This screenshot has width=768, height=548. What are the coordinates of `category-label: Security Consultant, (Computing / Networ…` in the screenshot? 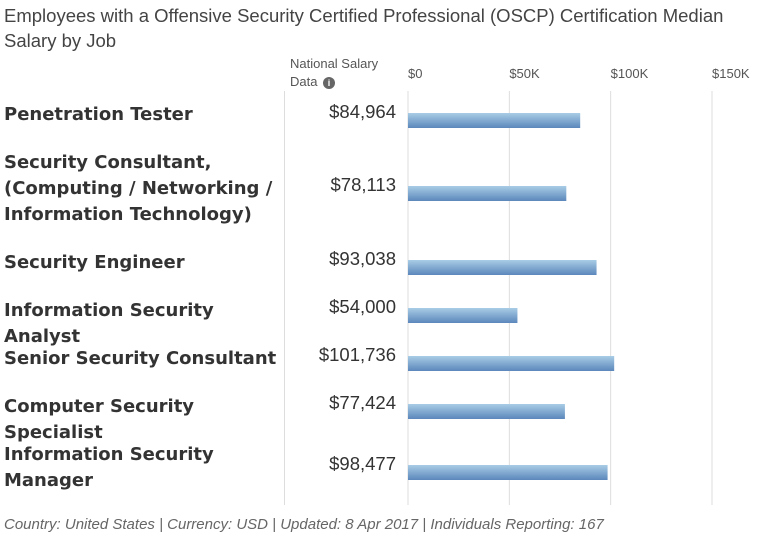 It's located at (138, 188).